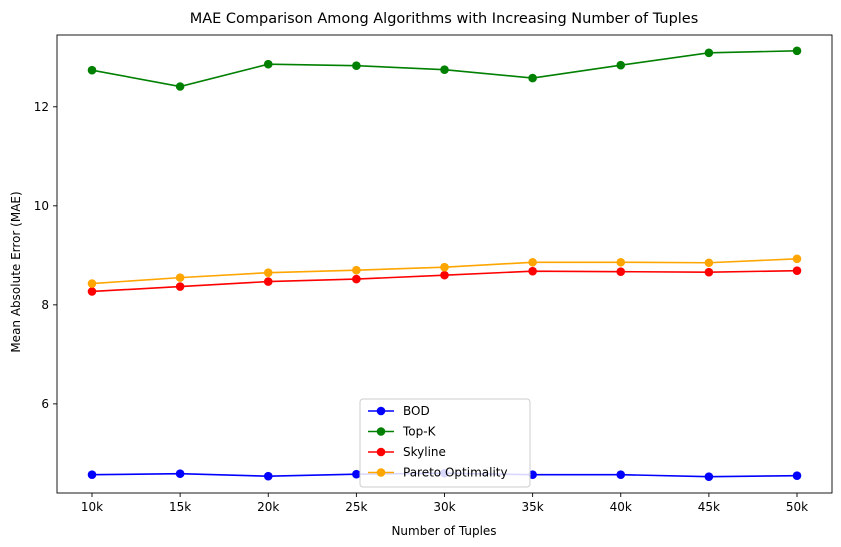 The width and height of the screenshot is (841, 547). Describe the element at coordinates (621, 507) in the screenshot. I see `x-tick-label: 40k` at that location.